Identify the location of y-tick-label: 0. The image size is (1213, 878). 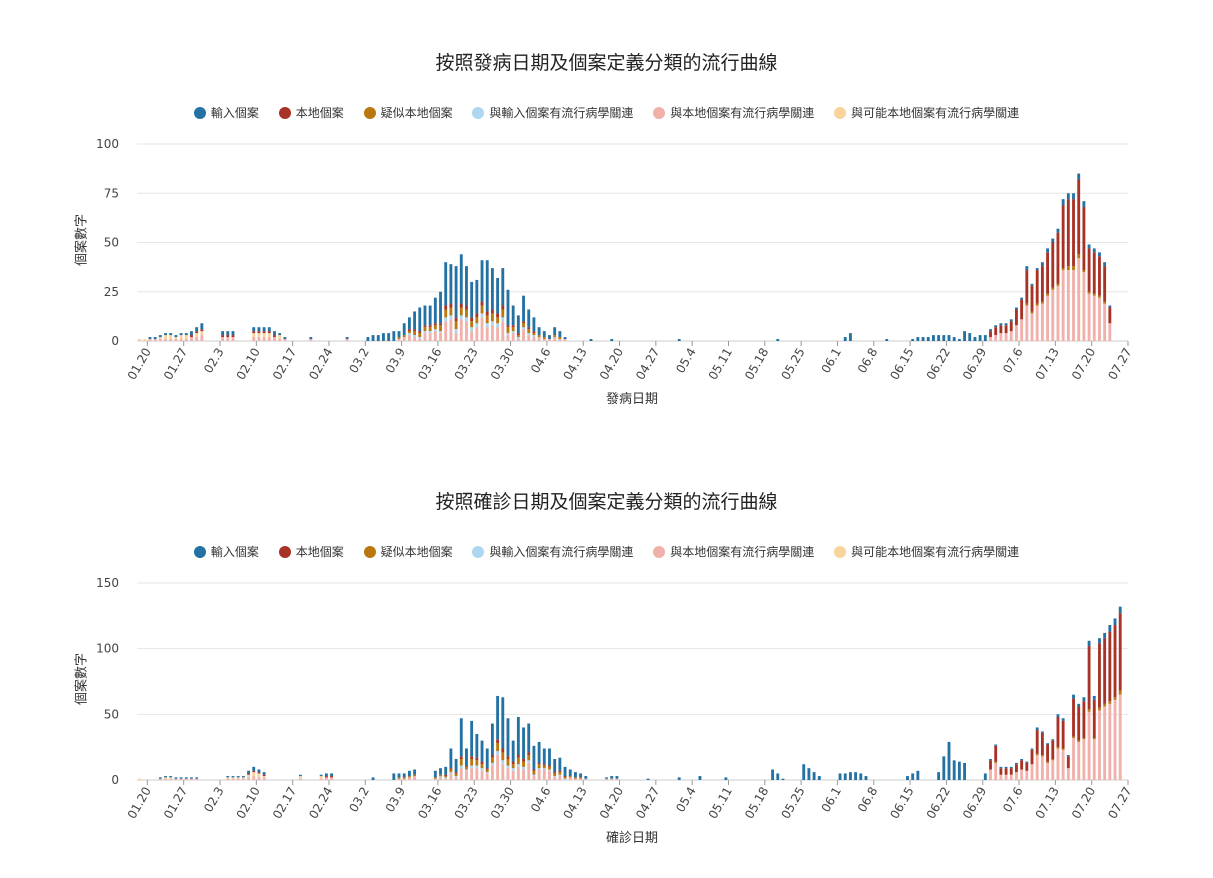
(115, 780).